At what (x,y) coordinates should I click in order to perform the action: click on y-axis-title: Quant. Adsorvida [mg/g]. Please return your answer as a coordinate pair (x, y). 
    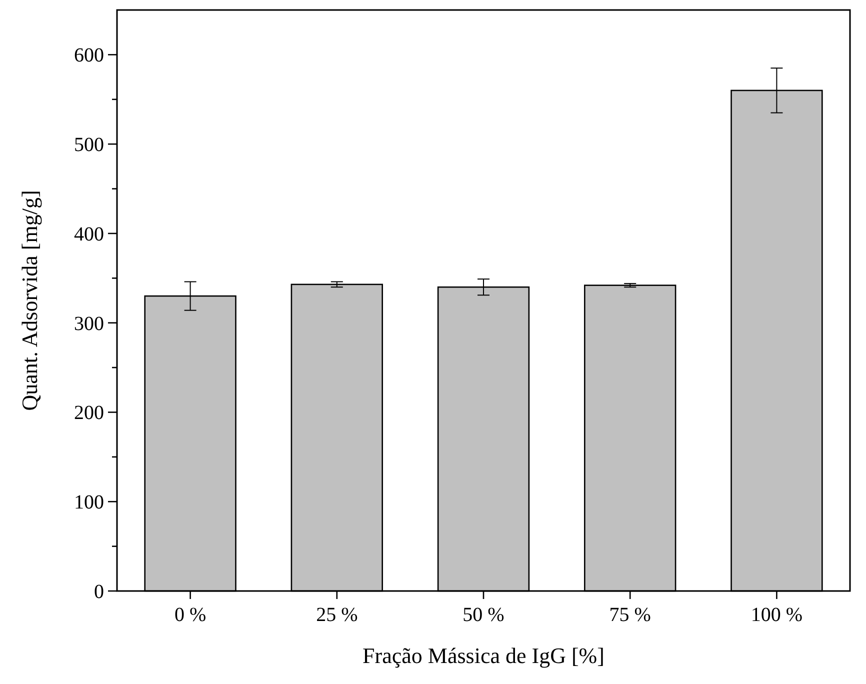
    Looking at the image, I should click on (29, 300).